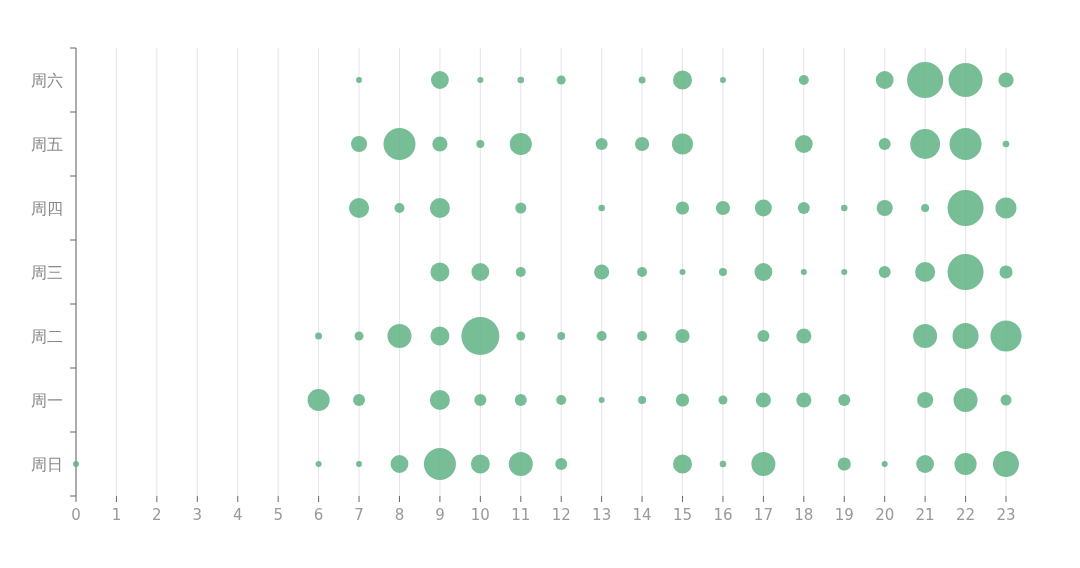 Image resolution: width=1080 pixels, height=568 pixels. Describe the element at coordinates (47, 464) in the screenshot. I see `y-tick-label: 周日` at that location.